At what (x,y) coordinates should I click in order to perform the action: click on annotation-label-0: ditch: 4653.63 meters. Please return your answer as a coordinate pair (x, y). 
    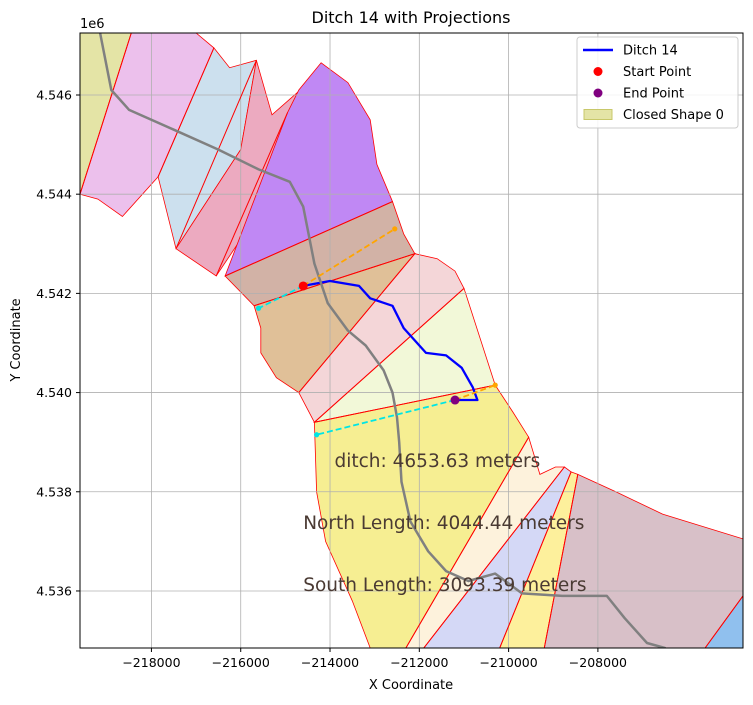
    Looking at the image, I should click on (437, 461).